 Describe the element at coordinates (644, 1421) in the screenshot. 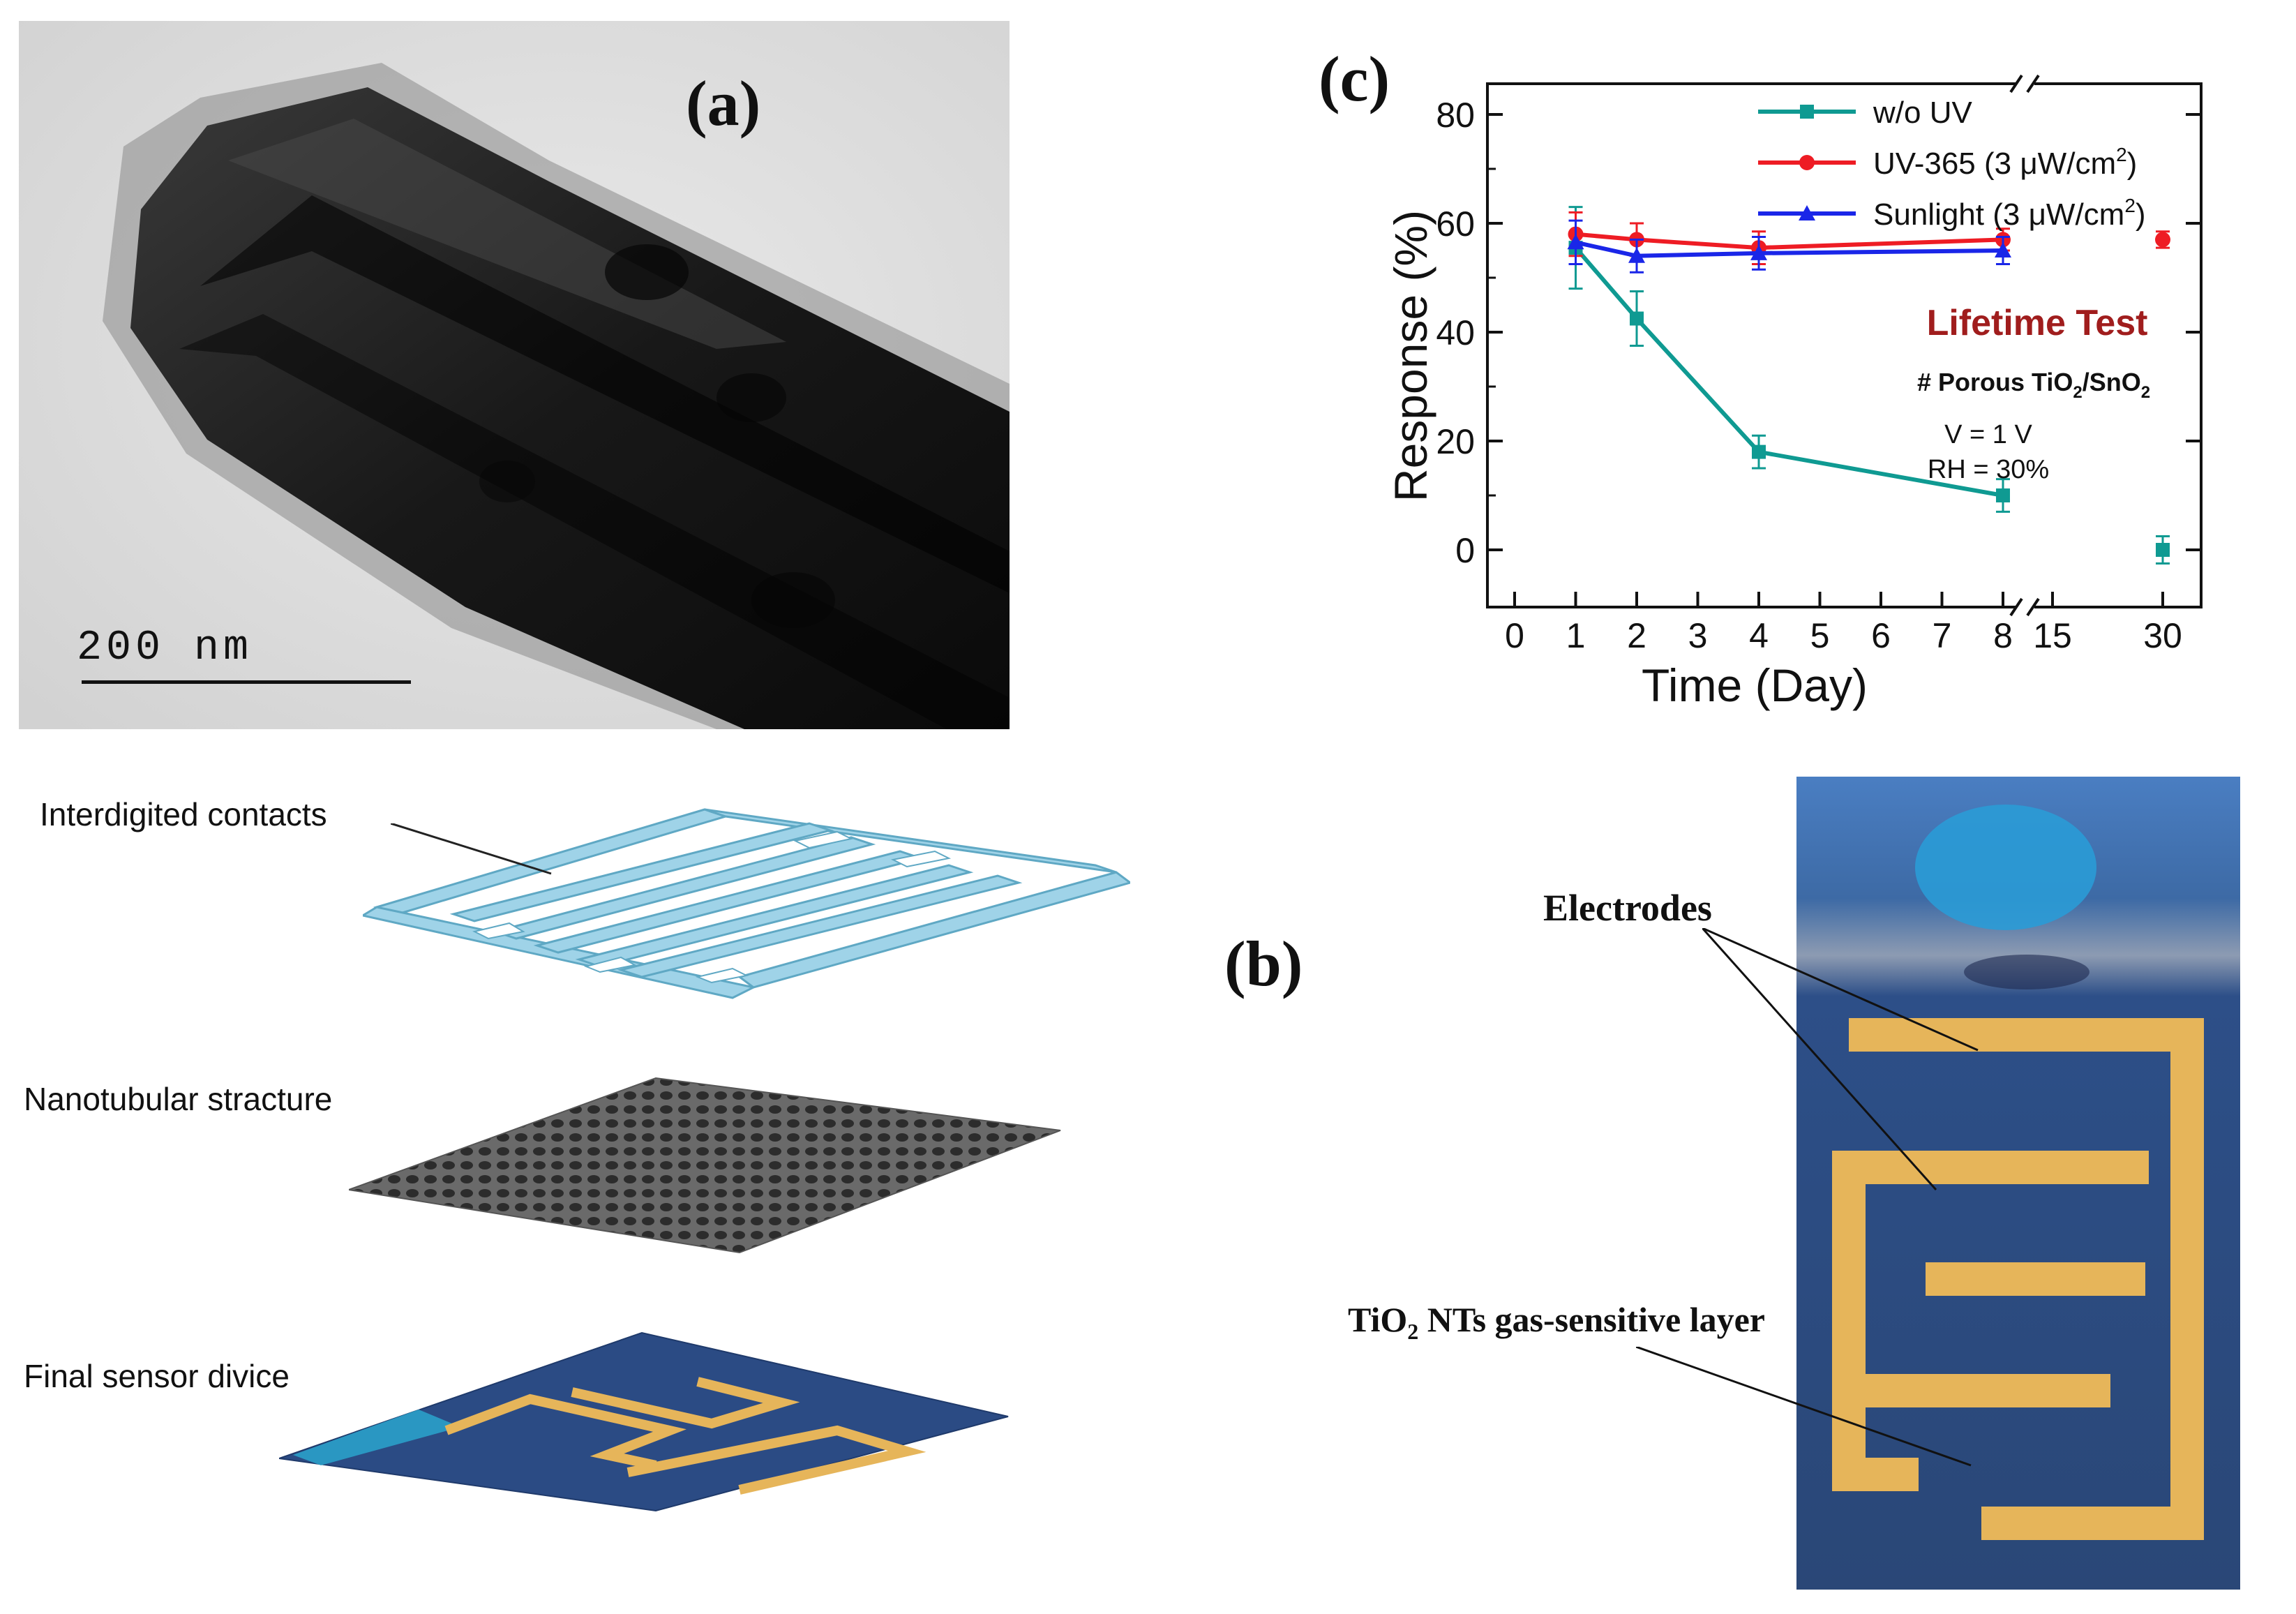

I see `final-sensor-graphic` at that location.